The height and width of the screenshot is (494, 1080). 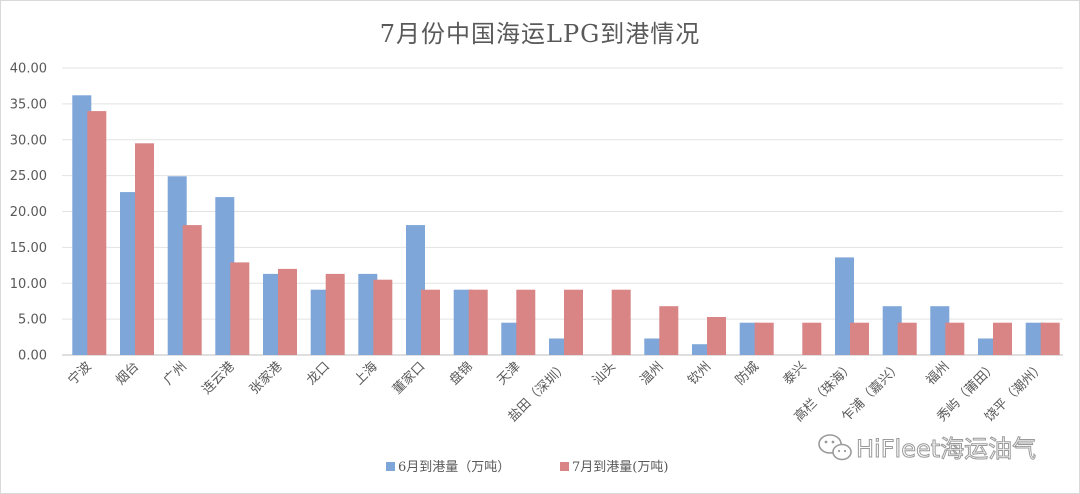 I want to click on x-tick-label: 董家口, so click(x=408, y=378).